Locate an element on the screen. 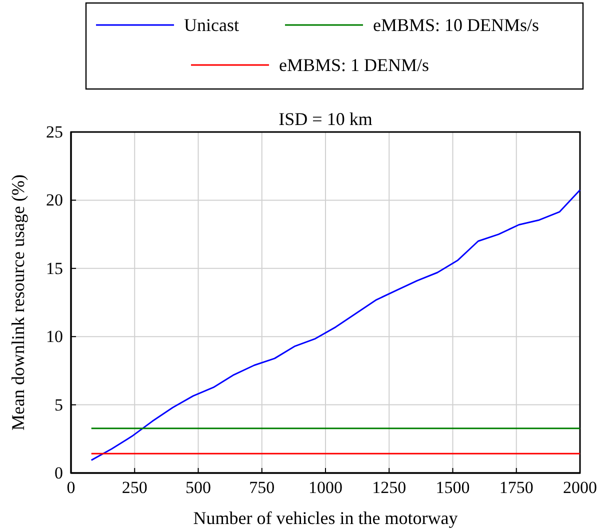  x-tick-label: 250 is located at coordinates (135, 488).